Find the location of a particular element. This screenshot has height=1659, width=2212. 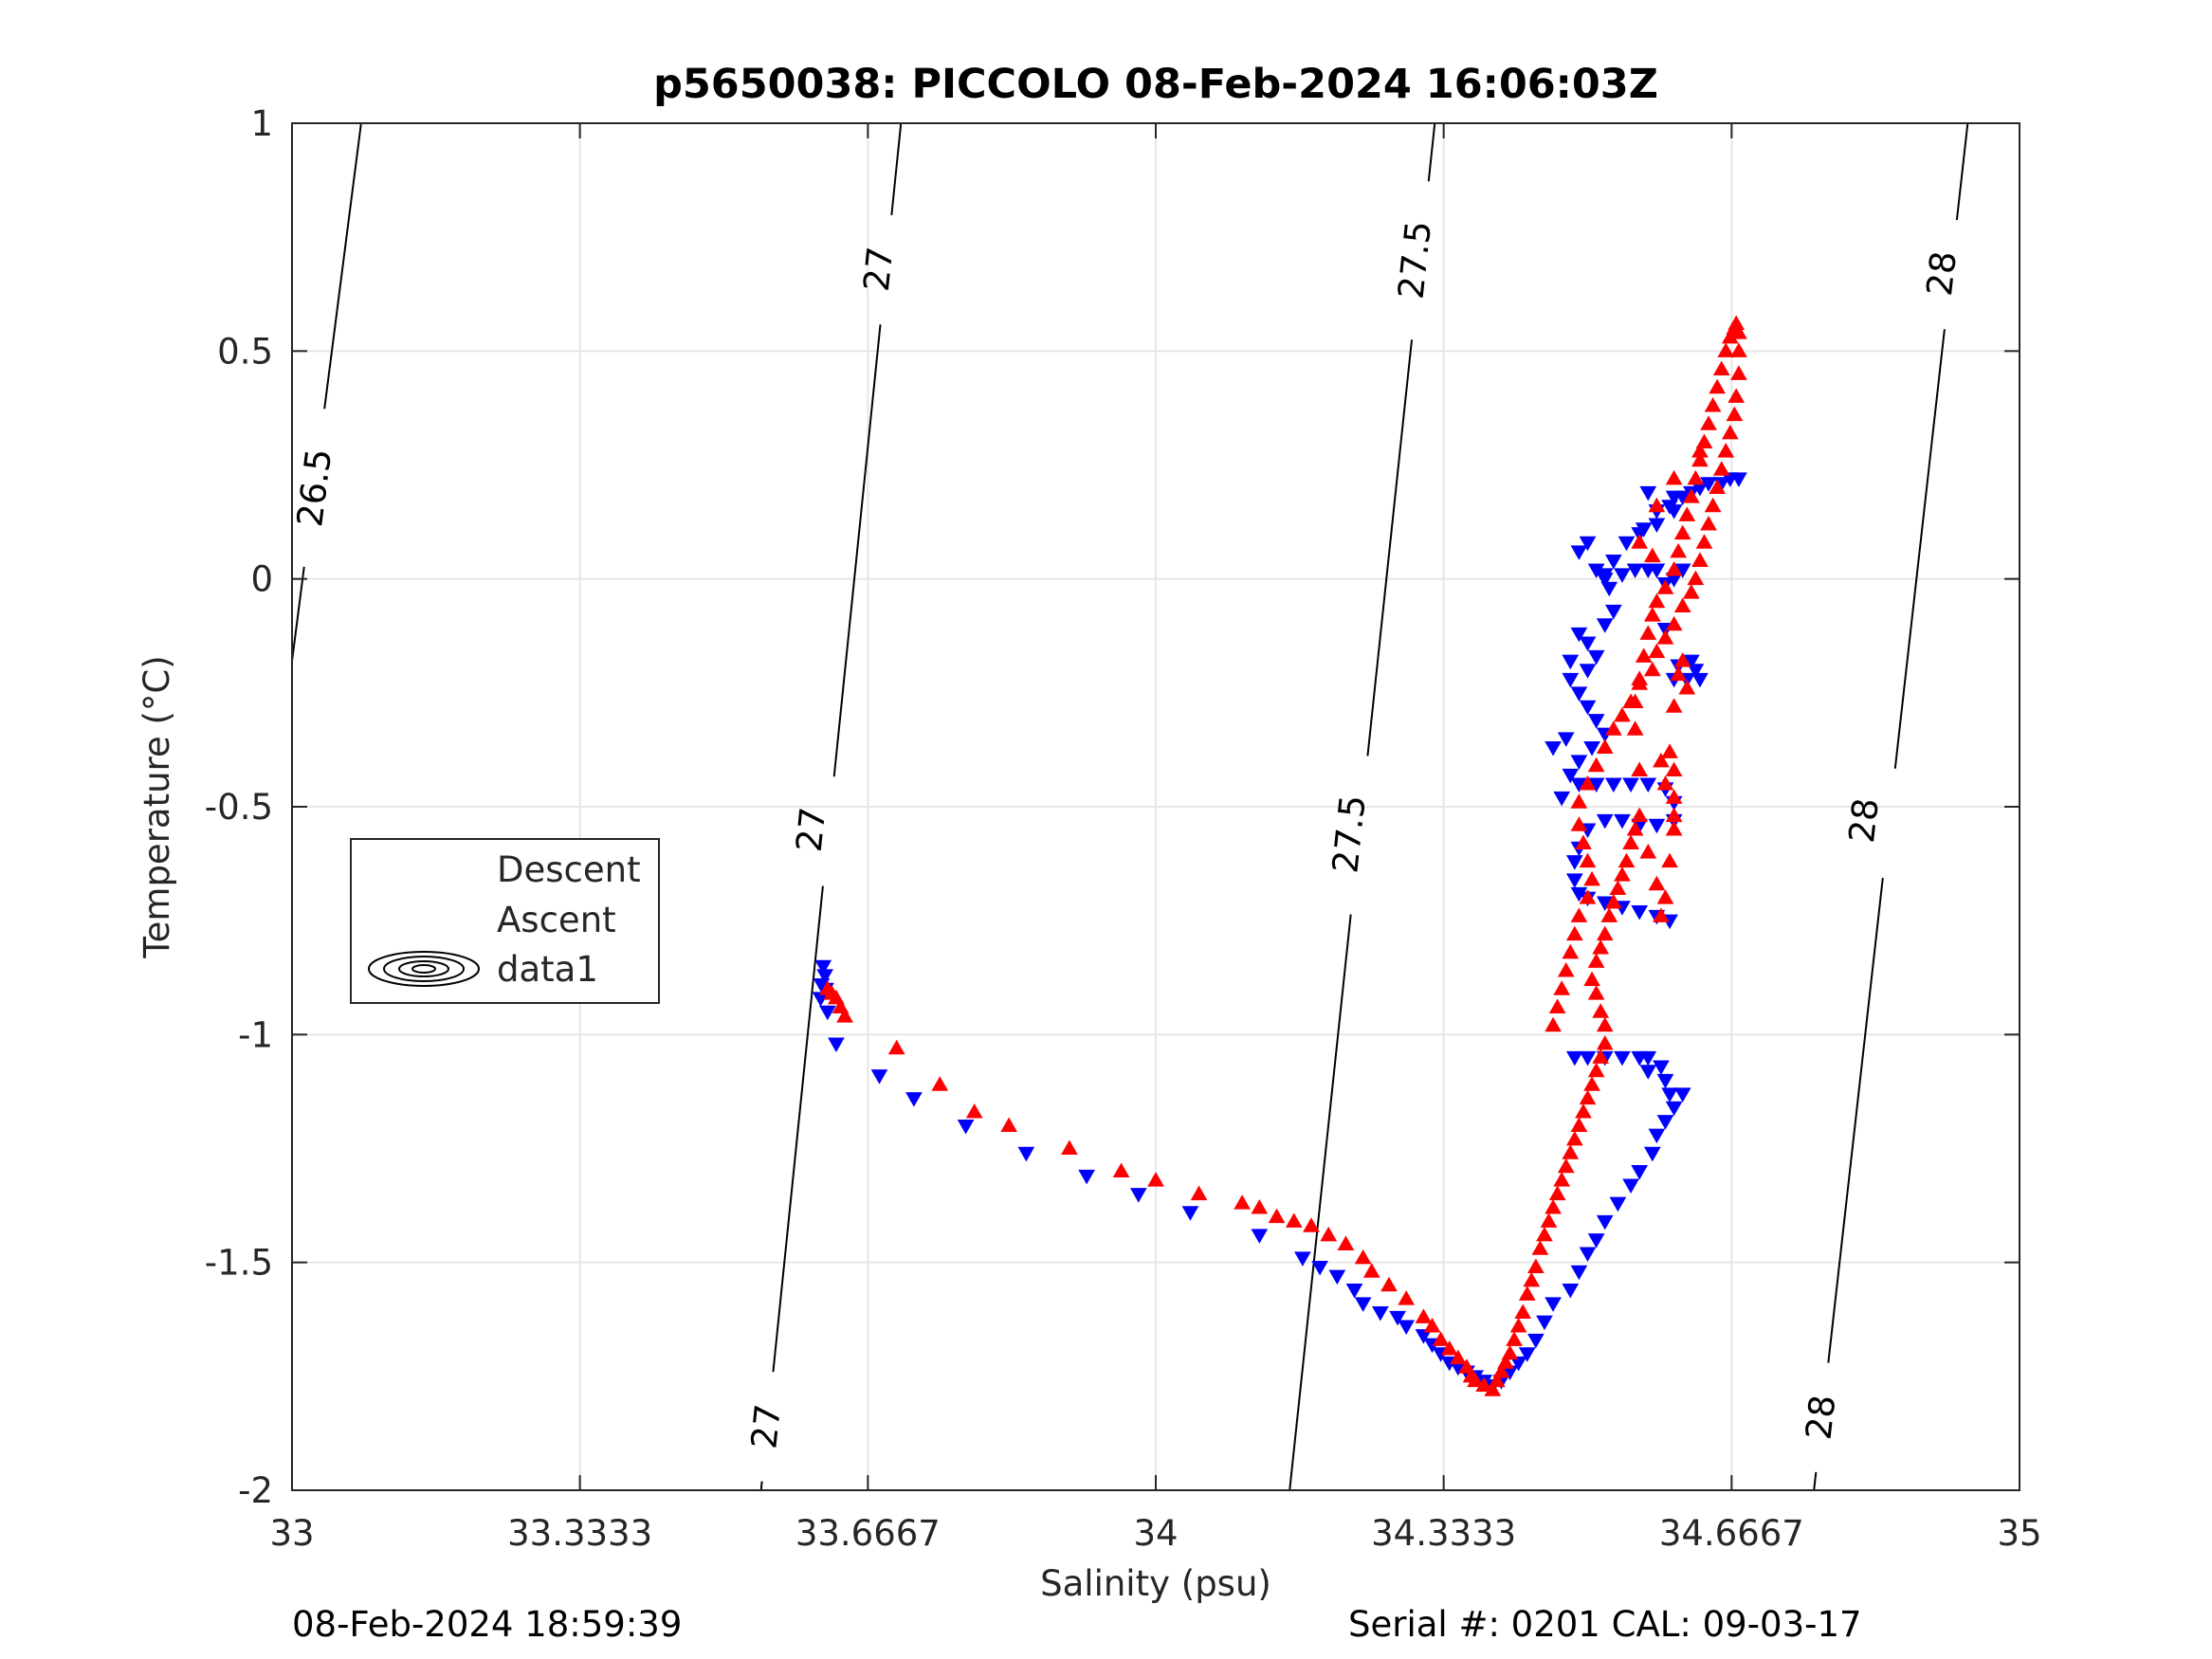

y-tick-label: 0 is located at coordinates (261, 579).